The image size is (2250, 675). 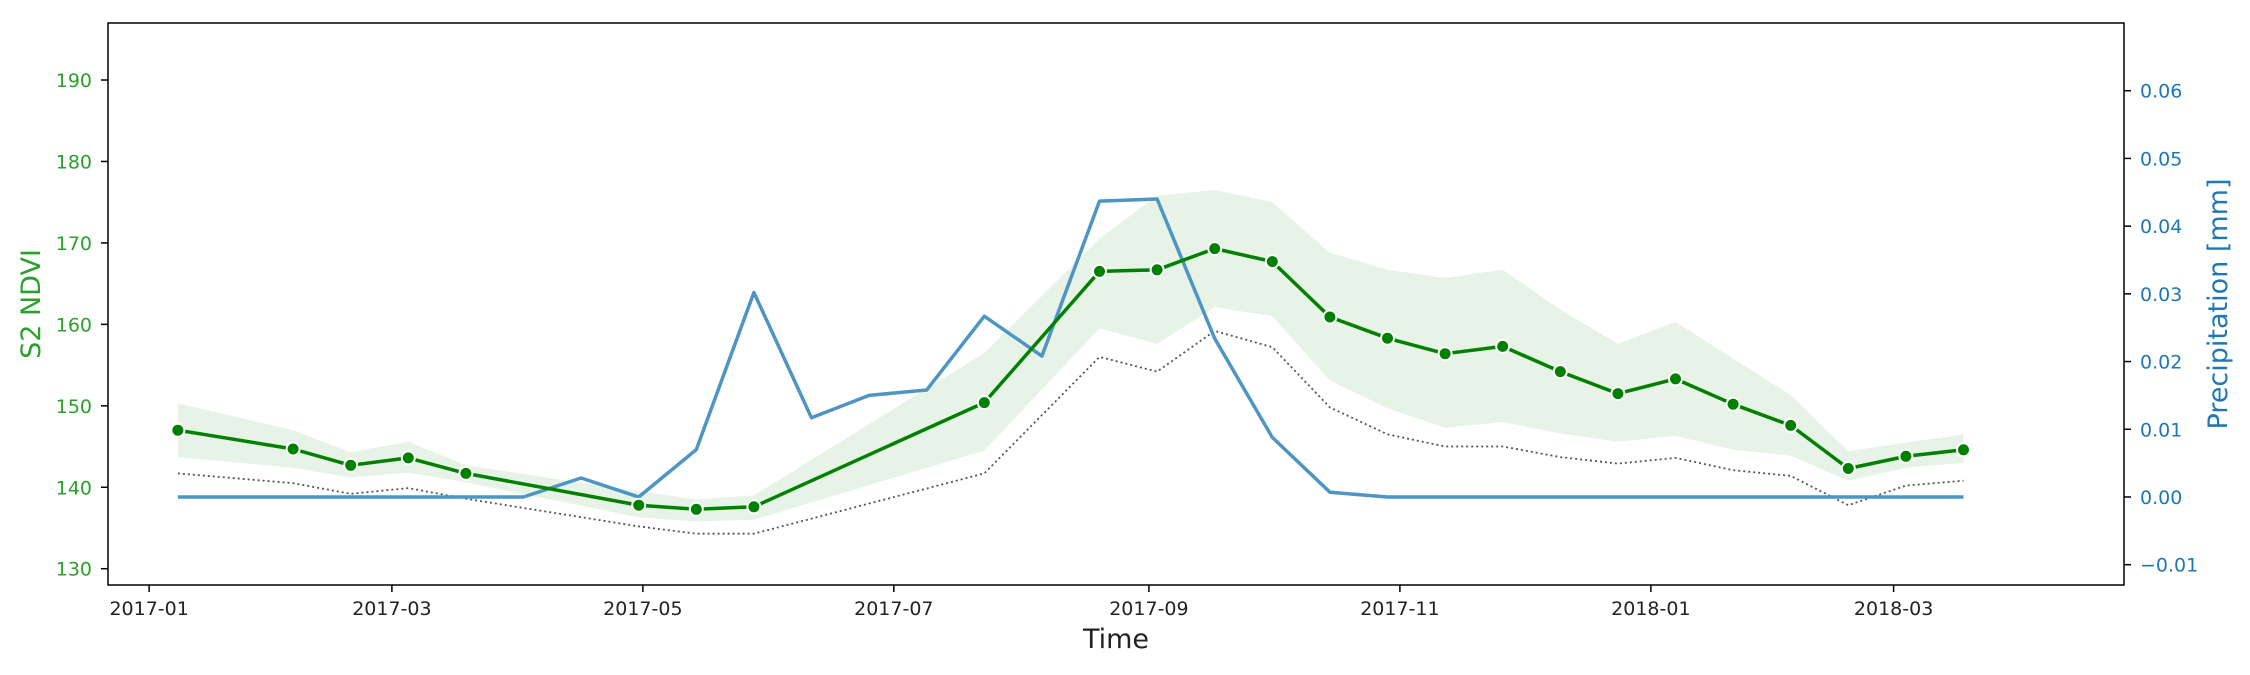 What do you see at coordinates (2161, 430) in the screenshot?
I see `y-right-tick-label: 0.01` at bounding box center [2161, 430].